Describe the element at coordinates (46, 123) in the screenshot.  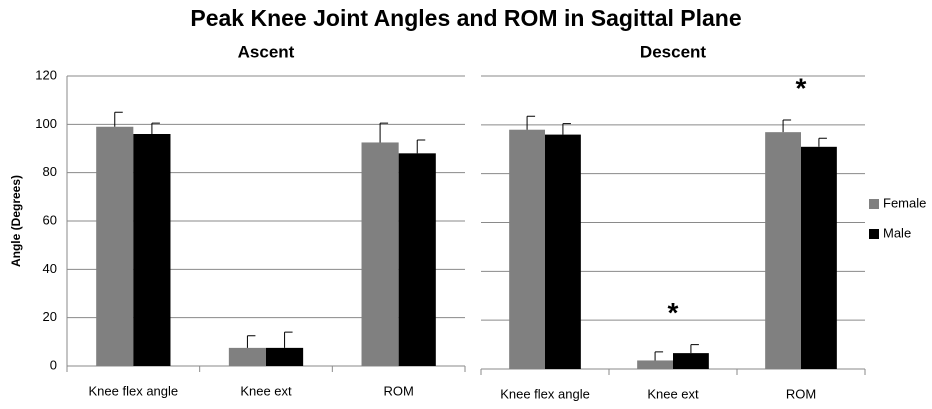
I see `y-tick-label: 100` at that location.